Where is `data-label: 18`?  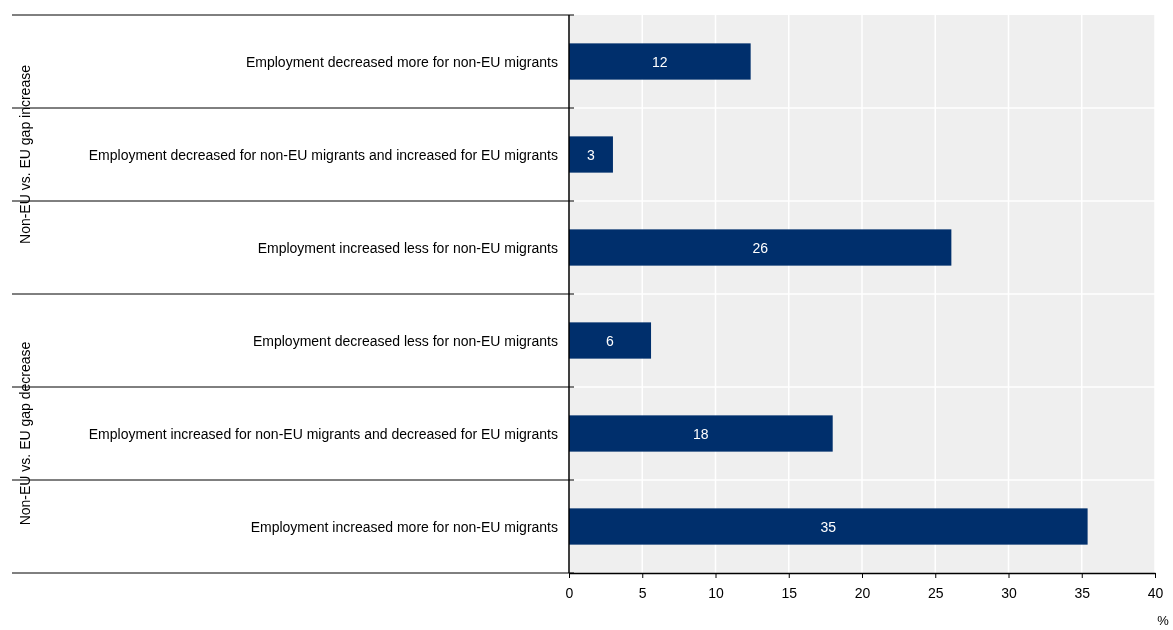
data-label: 18 is located at coordinates (701, 433).